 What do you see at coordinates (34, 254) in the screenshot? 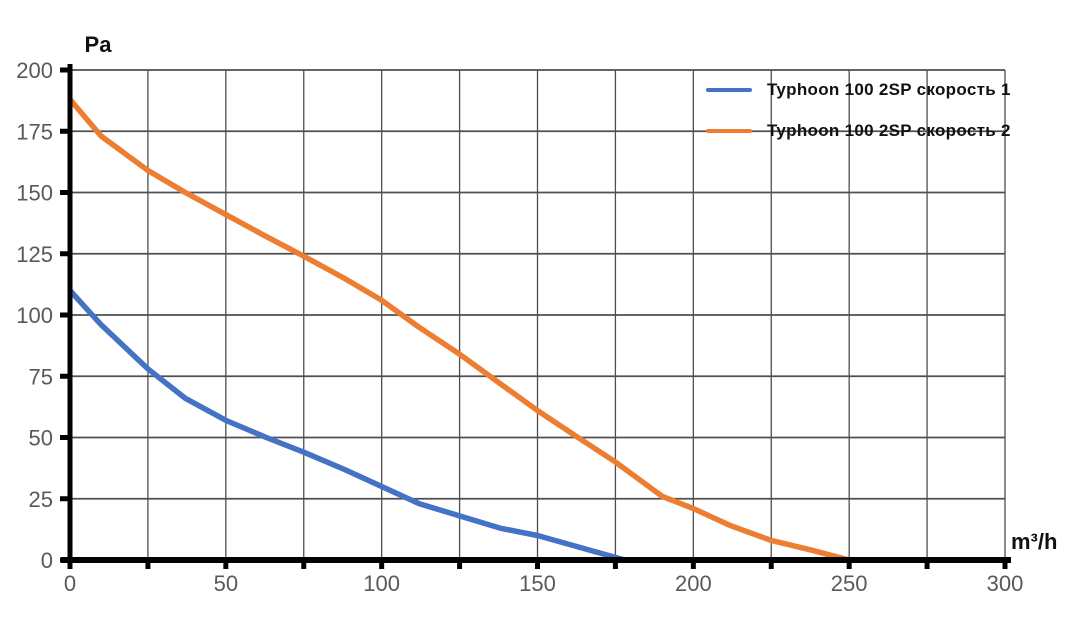
I see `y-tick-label-125: 125` at bounding box center [34, 254].